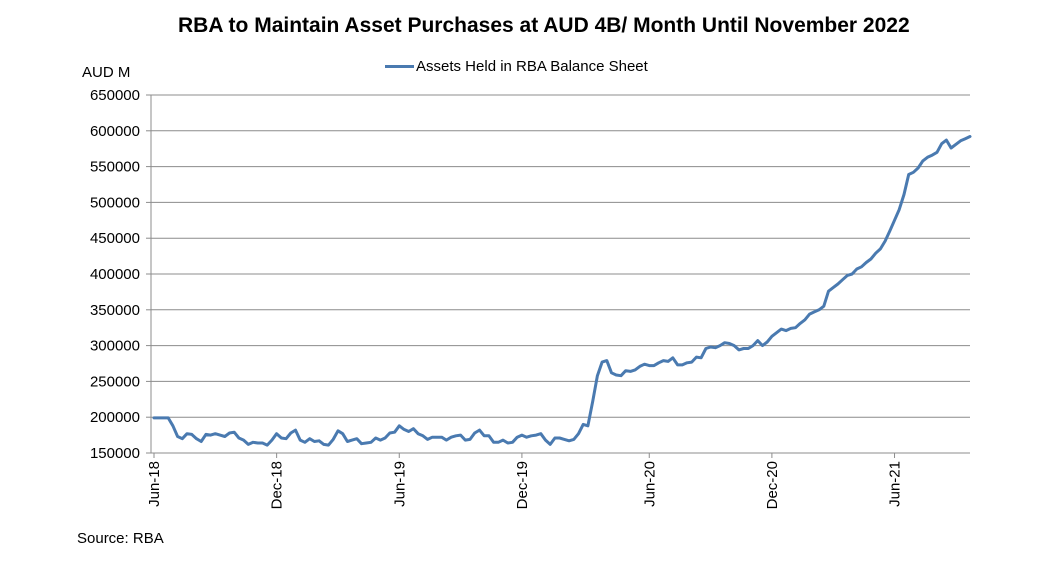  I want to click on source-note: Source: RBA, so click(120, 538).